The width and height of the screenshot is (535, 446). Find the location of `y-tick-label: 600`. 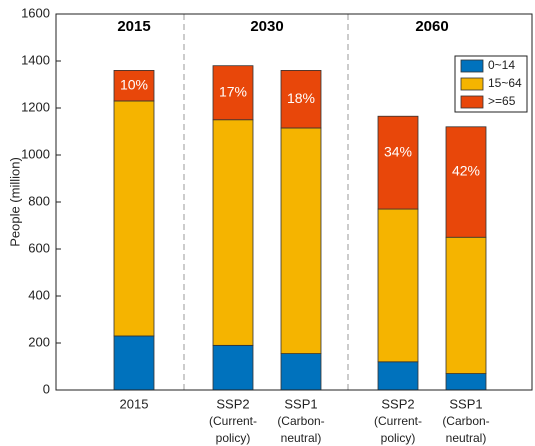

y-tick-label: 600 is located at coordinates (39, 247).